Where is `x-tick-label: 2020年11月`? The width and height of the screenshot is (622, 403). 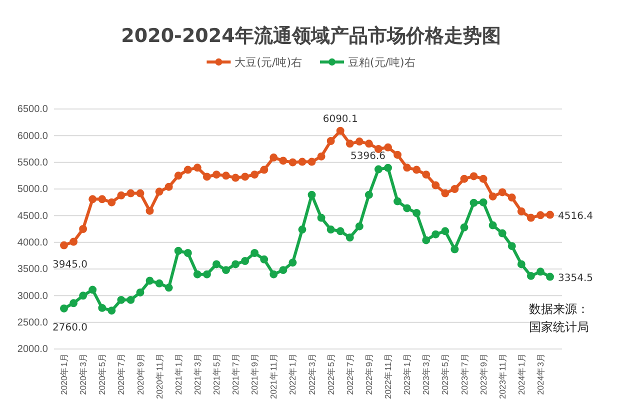
x-tick-label: 2020年11月 is located at coordinates (159, 376).